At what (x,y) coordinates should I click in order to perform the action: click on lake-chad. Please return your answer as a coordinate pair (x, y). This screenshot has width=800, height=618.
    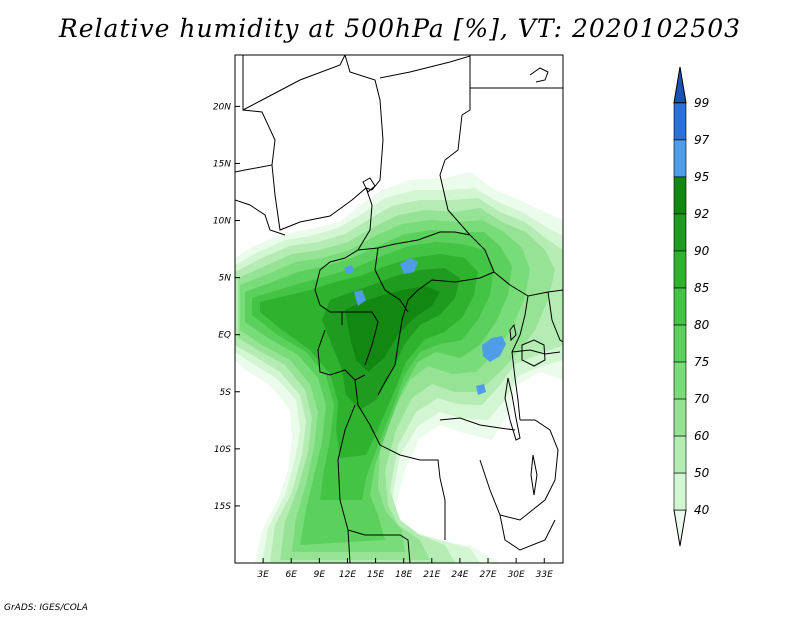
    Looking at the image, I should click on (369, 185).